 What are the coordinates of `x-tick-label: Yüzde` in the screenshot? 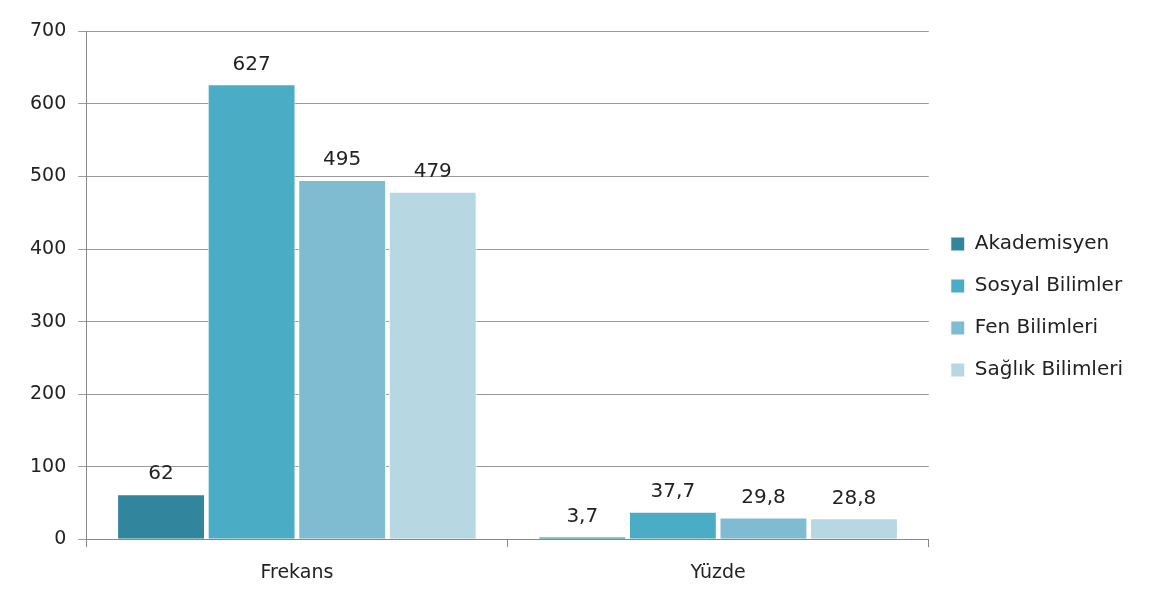 It's located at (717, 570).